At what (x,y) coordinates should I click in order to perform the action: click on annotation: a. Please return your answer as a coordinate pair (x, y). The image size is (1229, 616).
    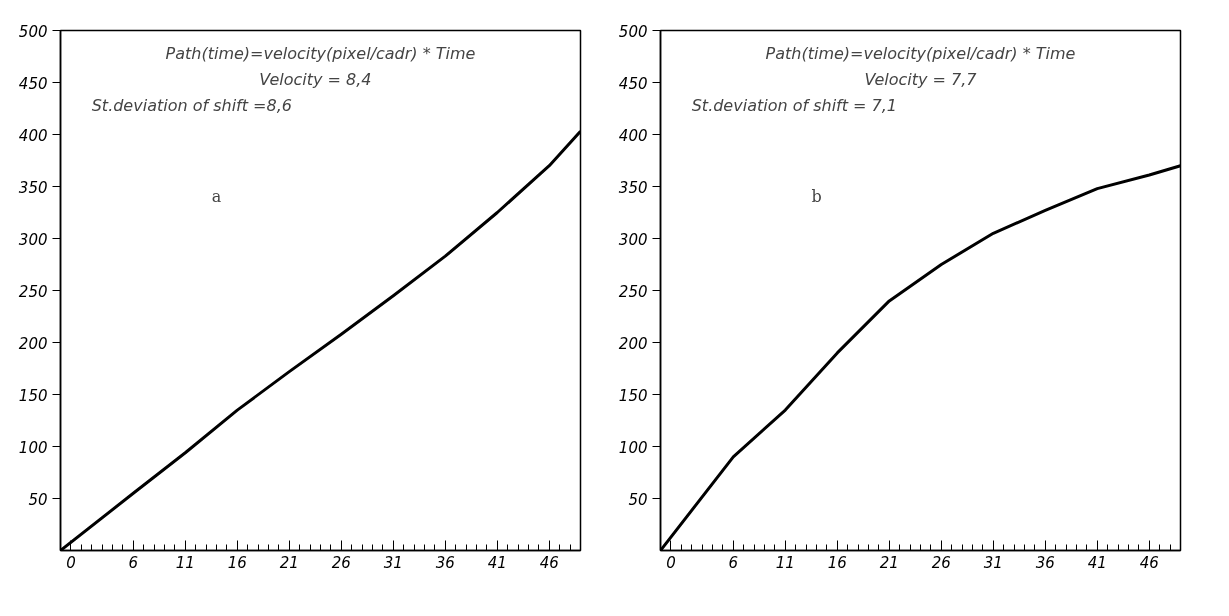
    Looking at the image, I should click on (216, 196).